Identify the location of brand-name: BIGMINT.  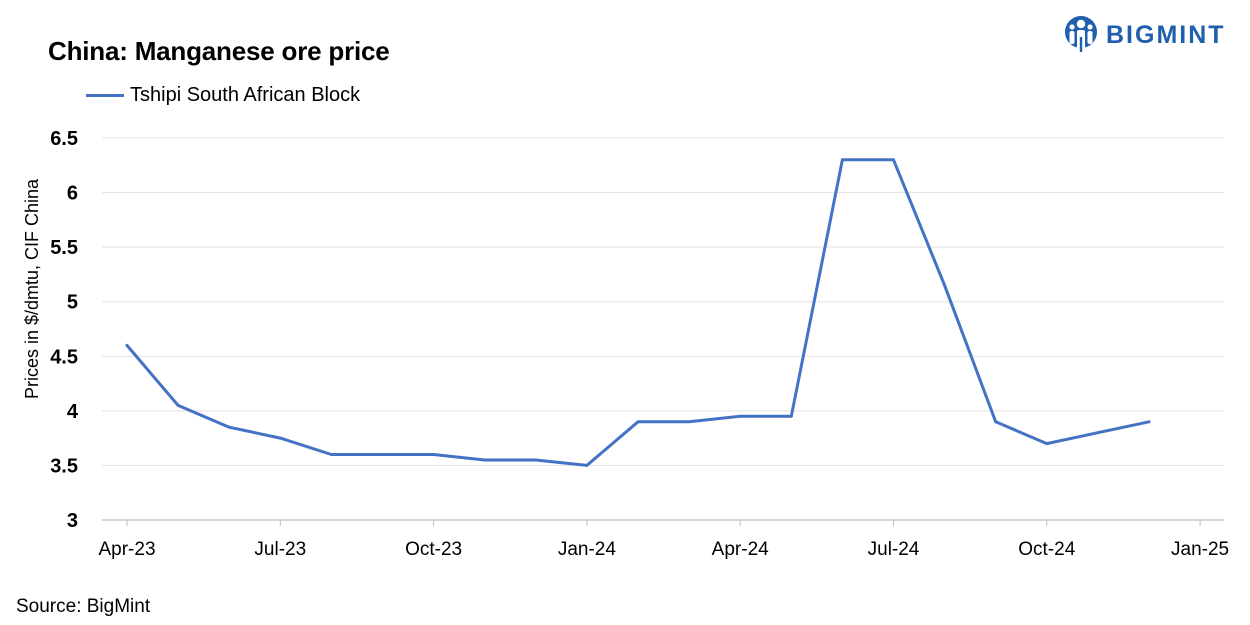
(1166, 34).